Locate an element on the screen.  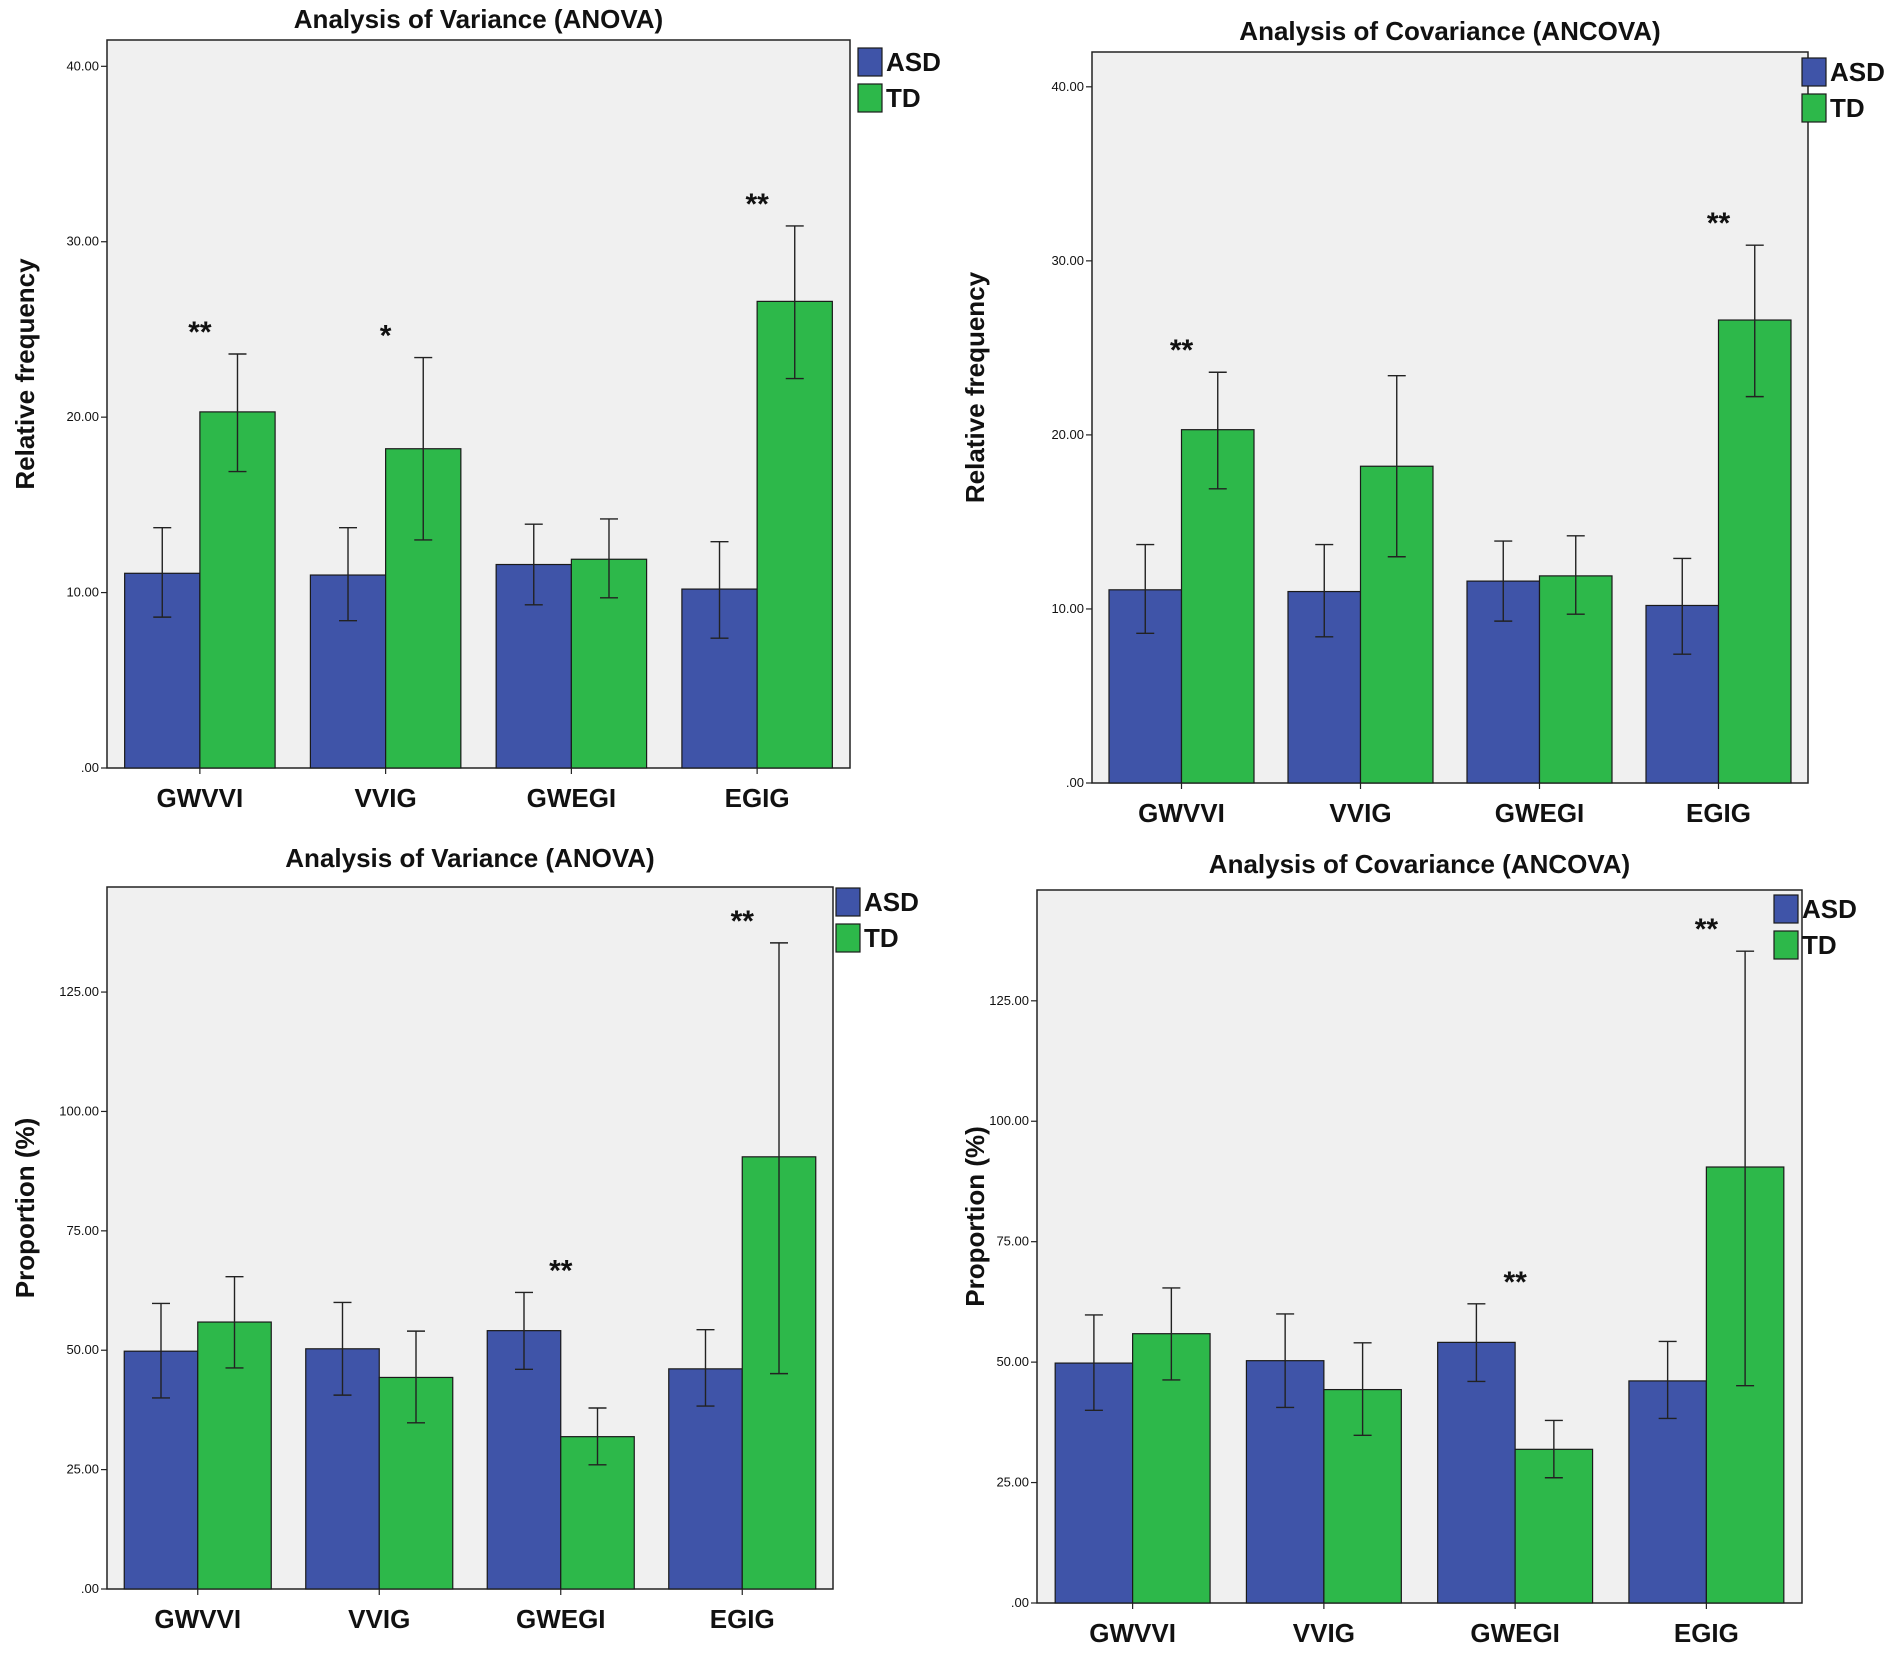
y-axis-label: Proportion (%) is located at coordinates (25, 1208).